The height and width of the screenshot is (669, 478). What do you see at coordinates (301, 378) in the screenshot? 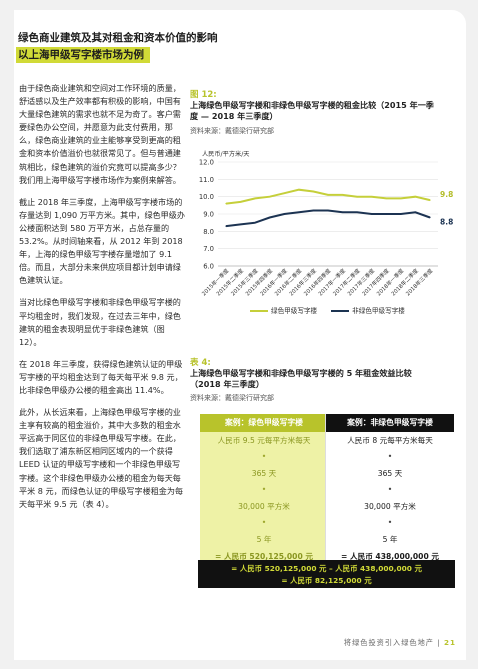
I see `table-title: 上海绿色甲级写字楼和非绿色甲级写字楼的 5 年租金效益比较（2018 年三季度）` at bounding box center [301, 378].